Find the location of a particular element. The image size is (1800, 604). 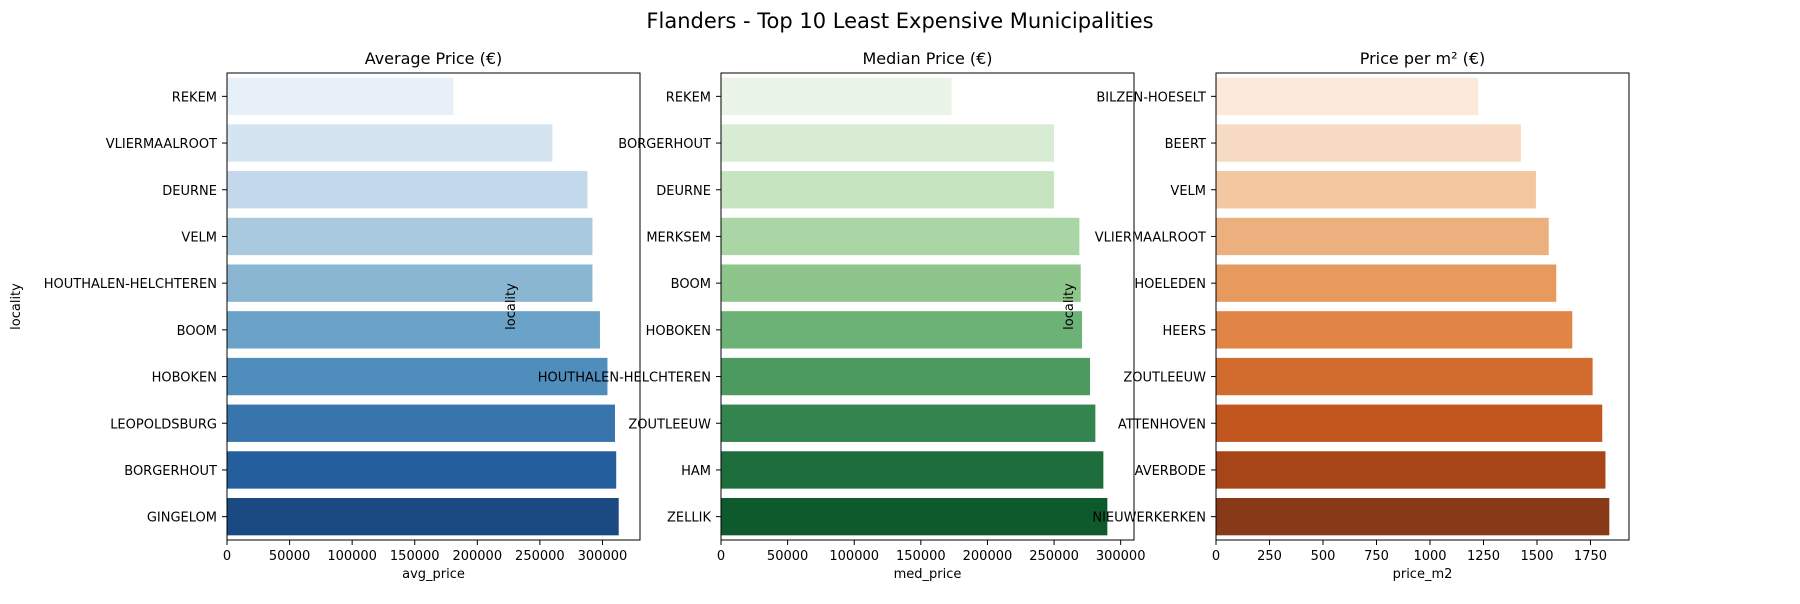

category-label: HAM is located at coordinates (696, 471).